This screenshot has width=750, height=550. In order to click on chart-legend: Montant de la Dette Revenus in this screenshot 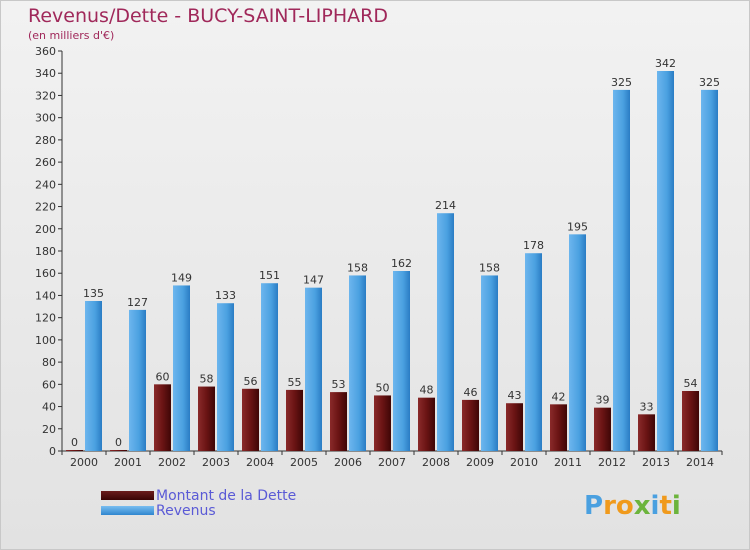, I will do `click(199, 503)`.